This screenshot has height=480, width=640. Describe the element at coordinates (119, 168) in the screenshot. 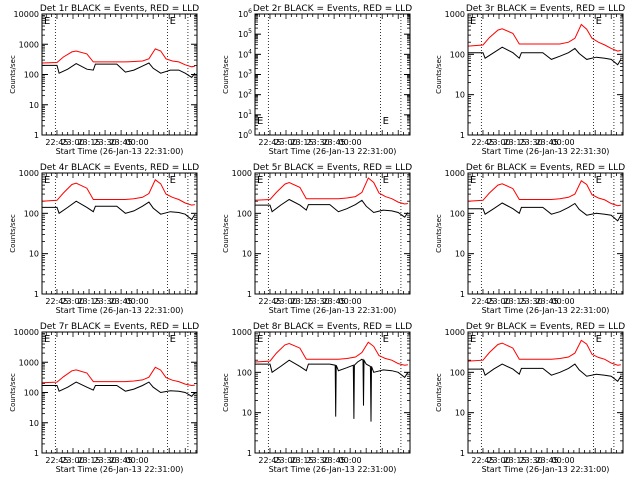

I see `panel-title: Det 4r BLACK = Events, RED = LLD` at that location.